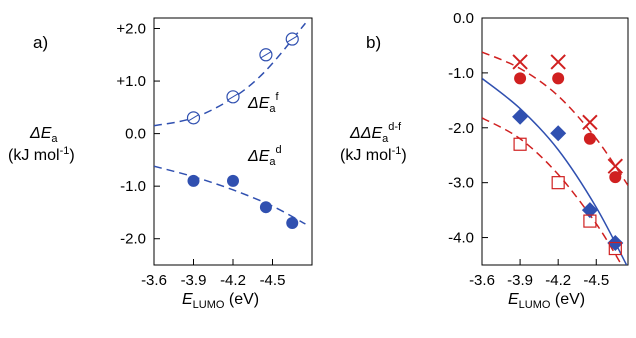  What do you see at coordinates (34, 155) in the screenshot?
I see `panel-a-ylabel-unit: (kJ mol` at bounding box center [34, 155].